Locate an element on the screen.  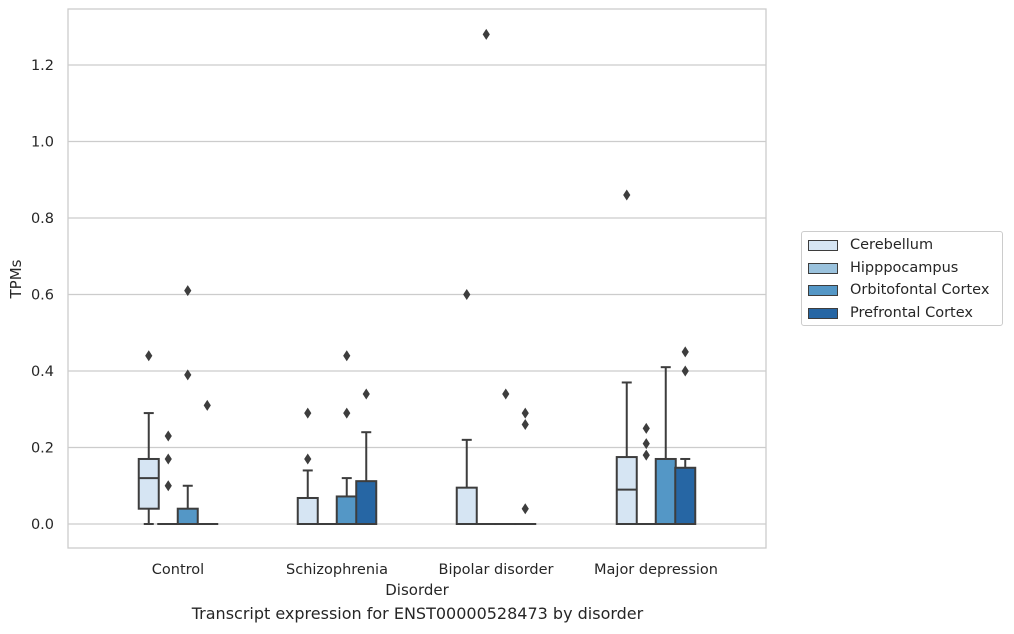
legend-label: Orbitofontal Cortex is located at coordinates (920, 290).